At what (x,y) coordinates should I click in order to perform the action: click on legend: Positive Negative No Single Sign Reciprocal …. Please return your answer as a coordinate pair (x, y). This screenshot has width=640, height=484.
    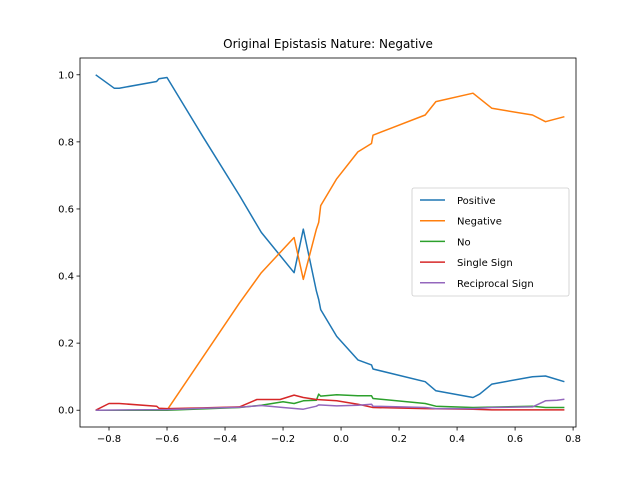
    Looking at the image, I should click on (490, 242).